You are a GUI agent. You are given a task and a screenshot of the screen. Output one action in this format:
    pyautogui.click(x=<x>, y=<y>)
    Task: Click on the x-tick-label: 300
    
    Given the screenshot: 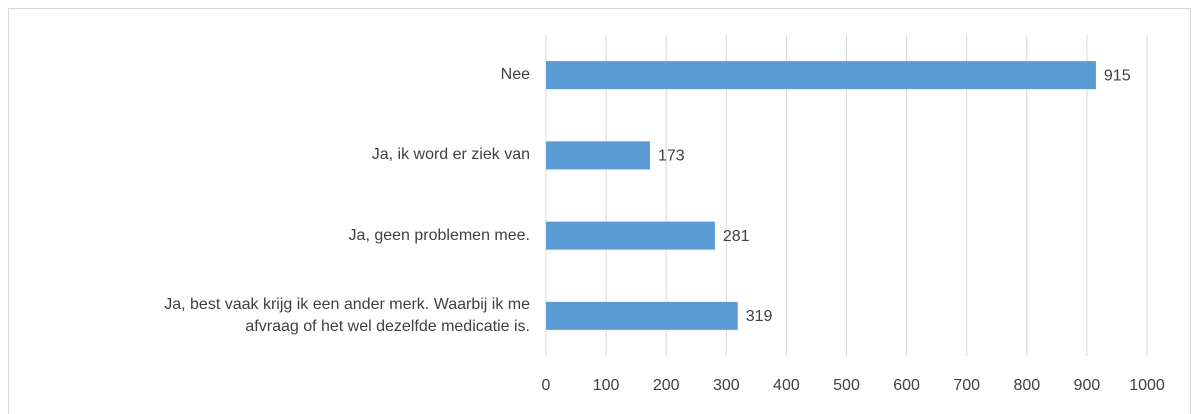 What is the action you would take?
    pyautogui.click(x=726, y=385)
    